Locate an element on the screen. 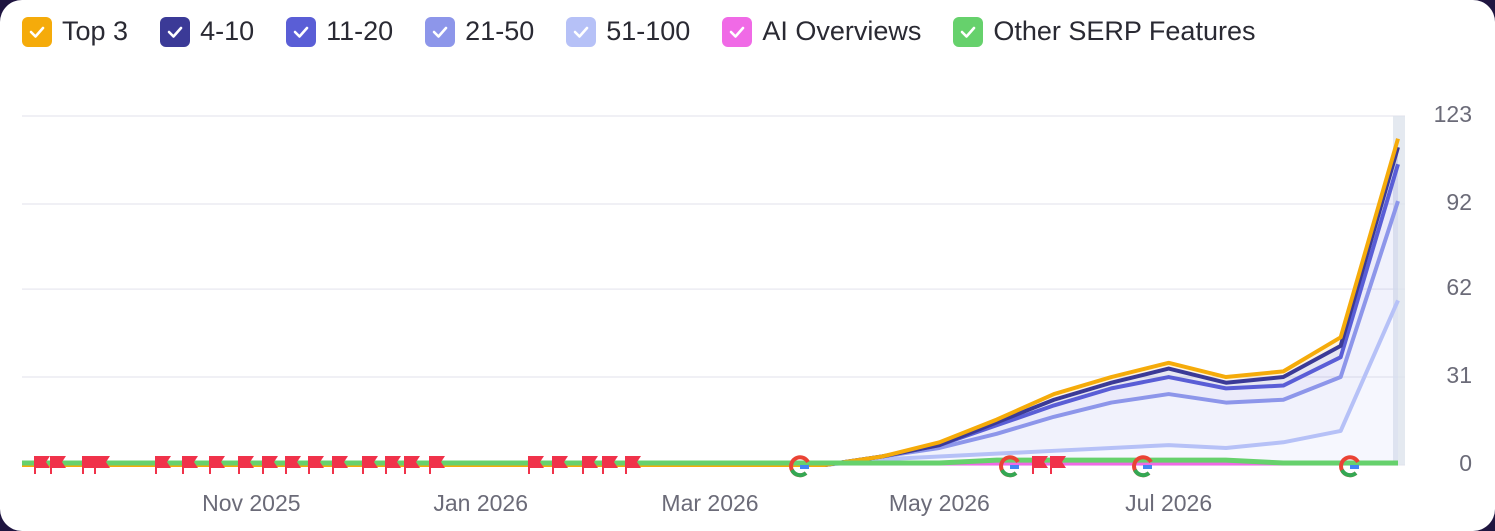 This screenshot has height=531, width=1495. y-tick-label: 31 is located at coordinates (1459, 375).